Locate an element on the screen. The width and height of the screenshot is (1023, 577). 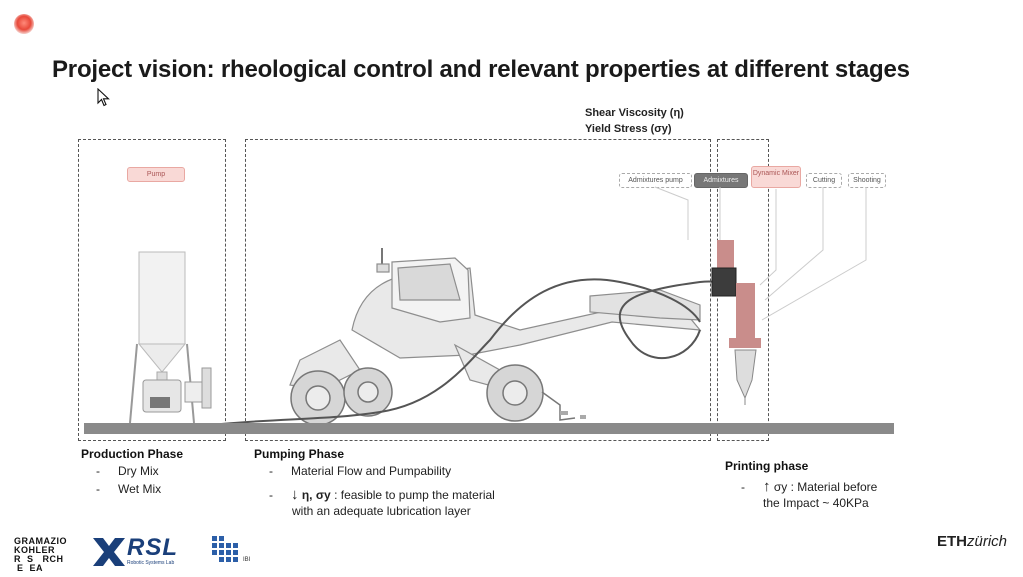
wheels is located at coordinates (433, 395).